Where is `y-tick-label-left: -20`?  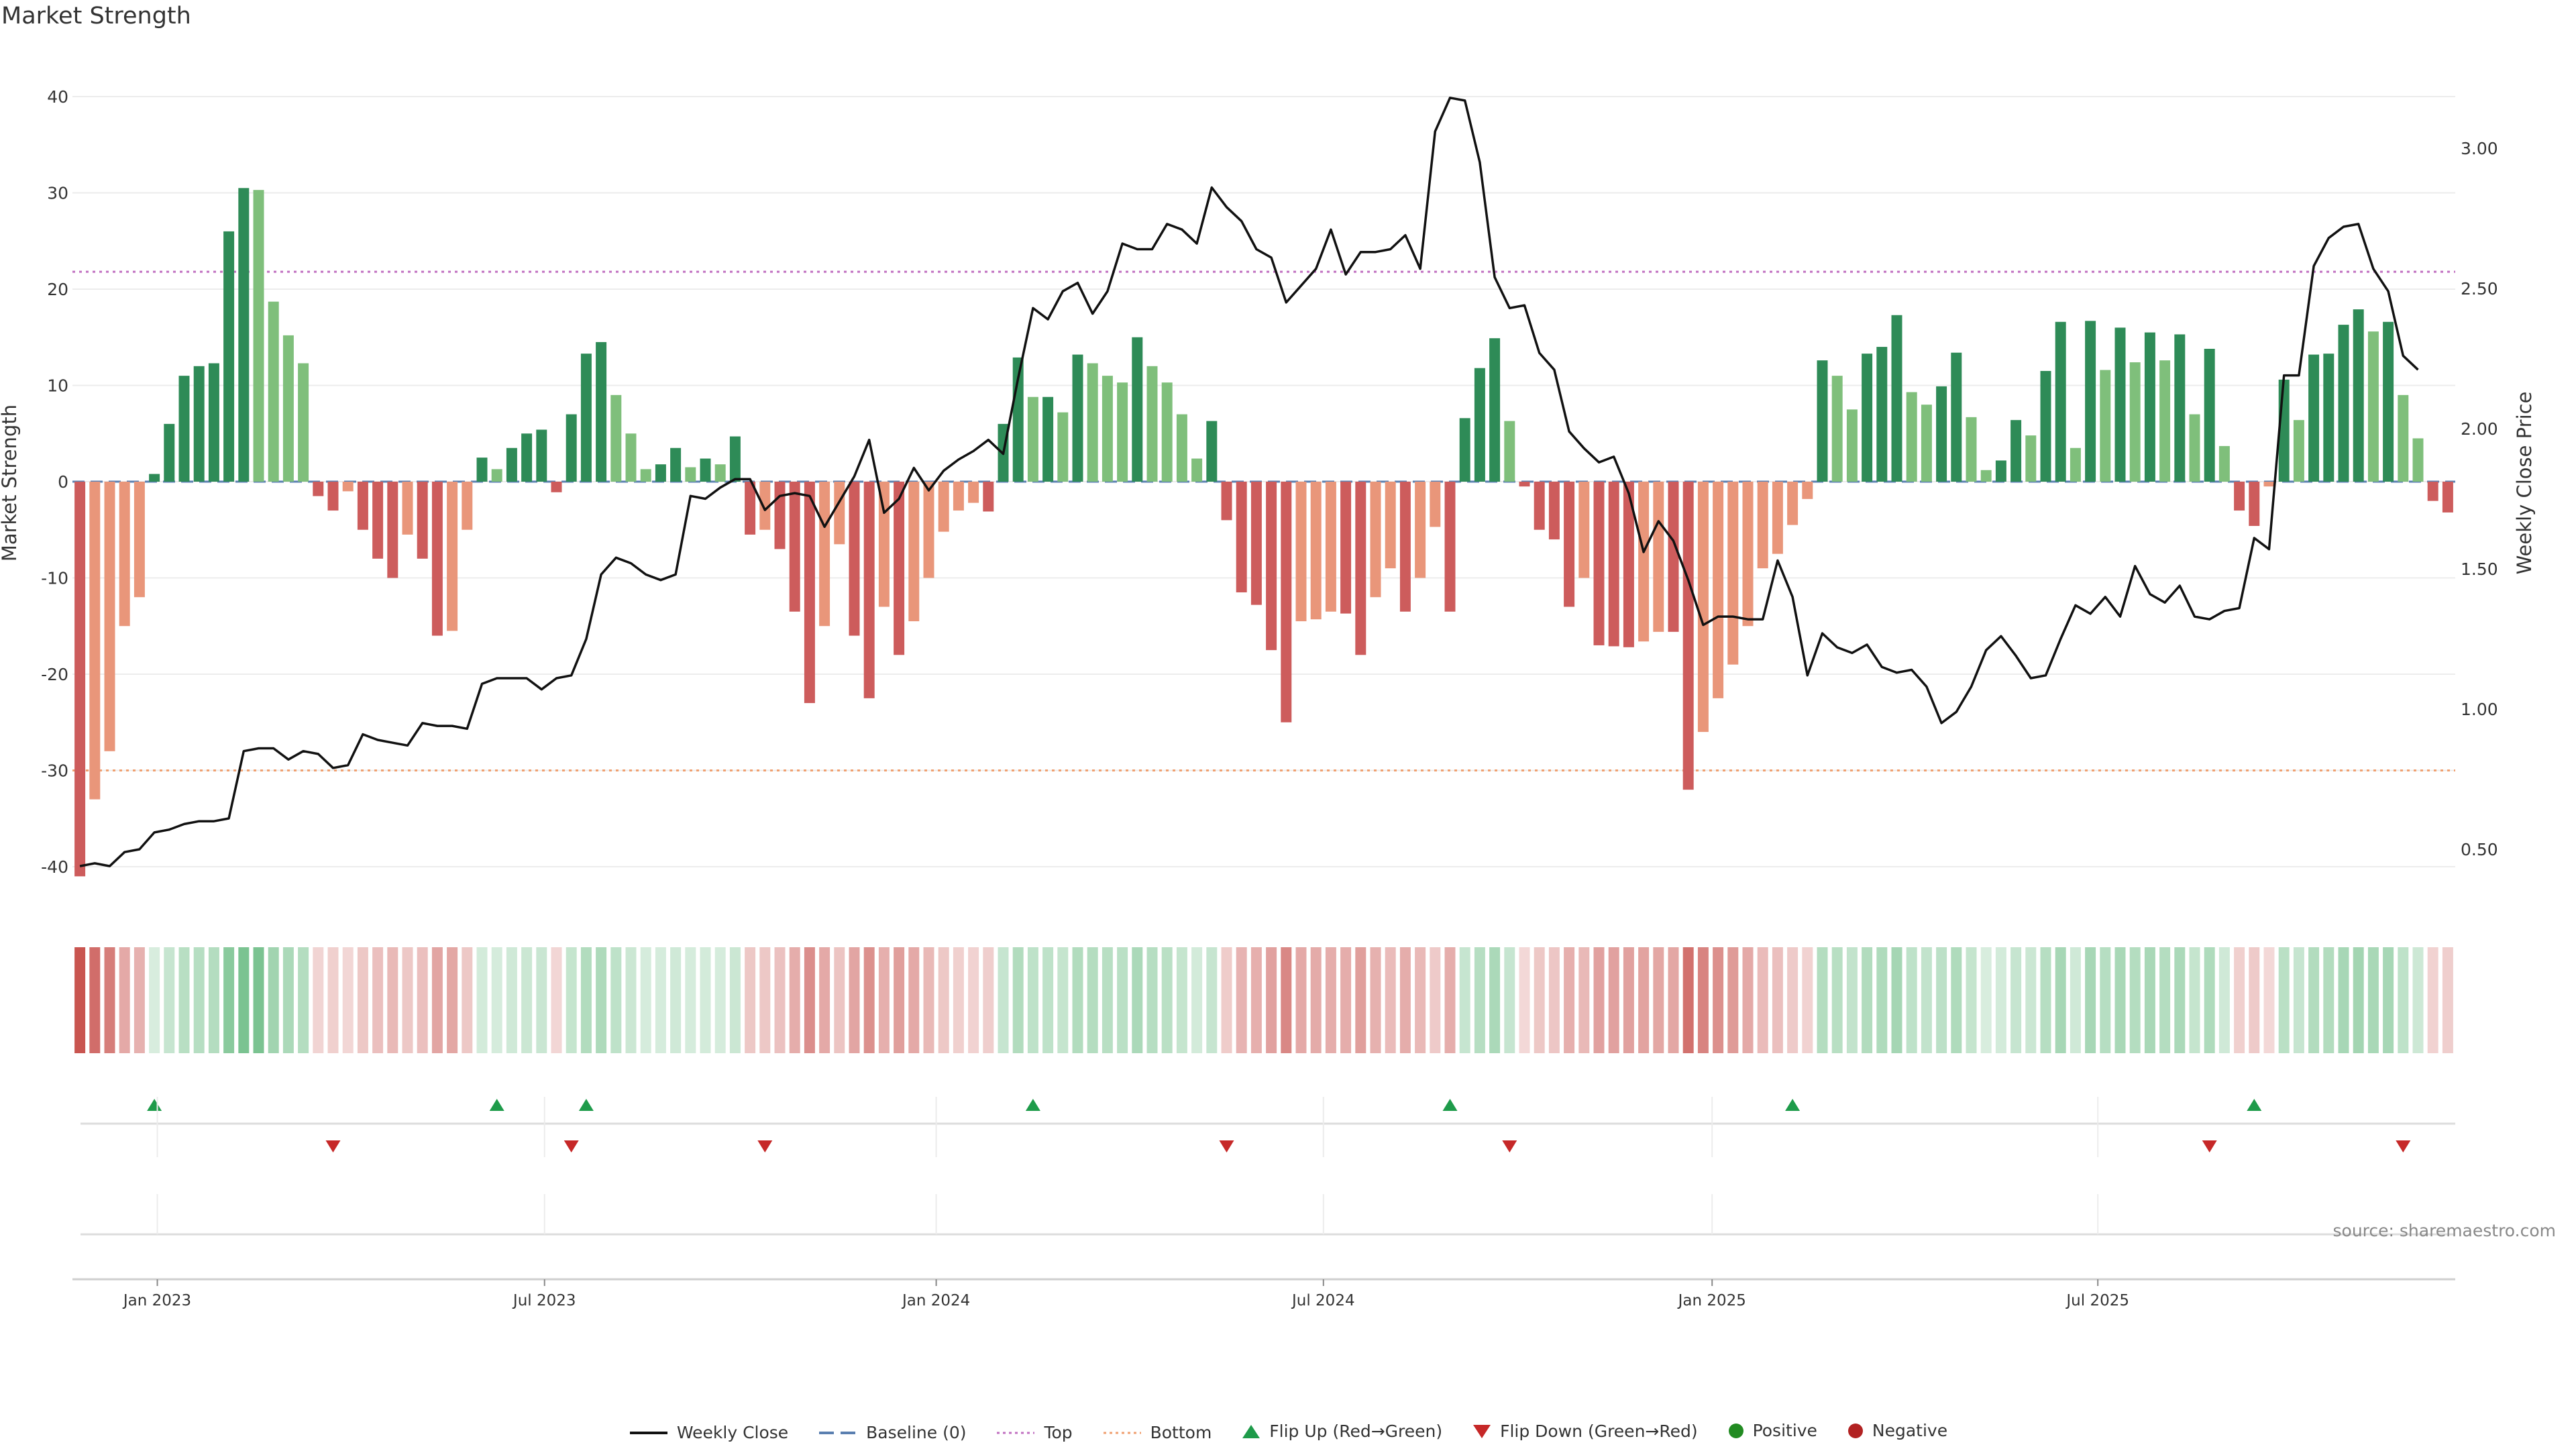
y-tick-label-left: -20 is located at coordinates (54, 674).